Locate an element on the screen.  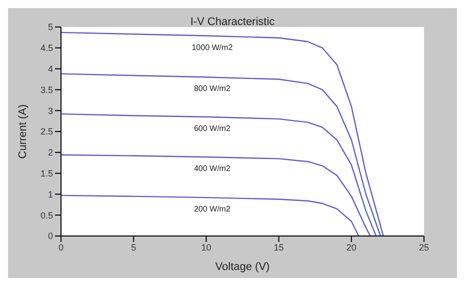
series-label: 1000 W/m2 is located at coordinates (213, 47).